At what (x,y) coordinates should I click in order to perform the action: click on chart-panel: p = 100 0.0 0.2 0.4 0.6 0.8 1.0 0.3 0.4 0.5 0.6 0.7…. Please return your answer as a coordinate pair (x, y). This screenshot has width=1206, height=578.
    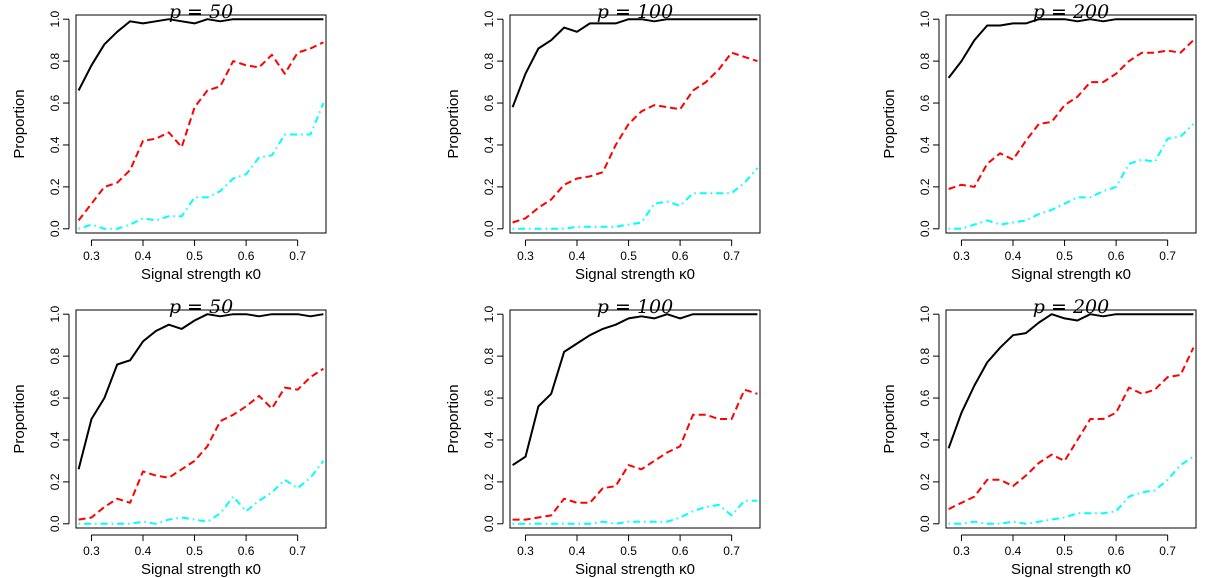
    Looking at the image, I should click on (603, 142).